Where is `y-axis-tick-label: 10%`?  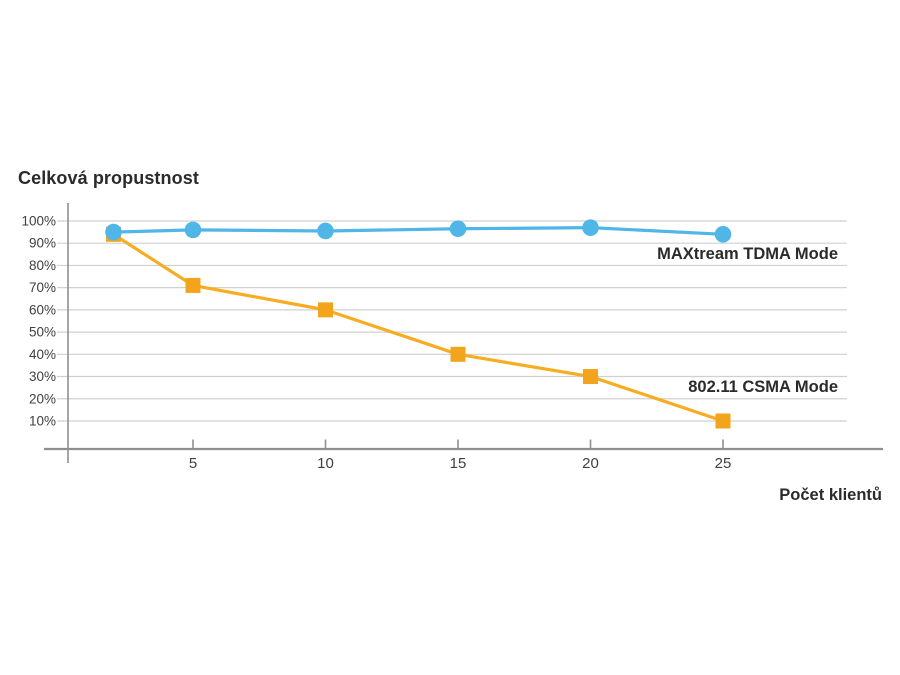
y-axis-tick-label: 10% is located at coordinates (42, 420).